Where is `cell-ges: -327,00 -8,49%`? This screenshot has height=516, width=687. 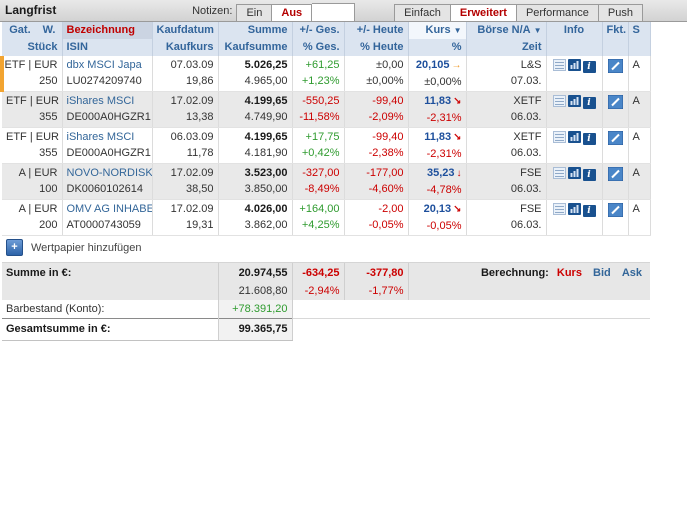
cell-ges: -327,00 -8,49% is located at coordinates (318, 181).